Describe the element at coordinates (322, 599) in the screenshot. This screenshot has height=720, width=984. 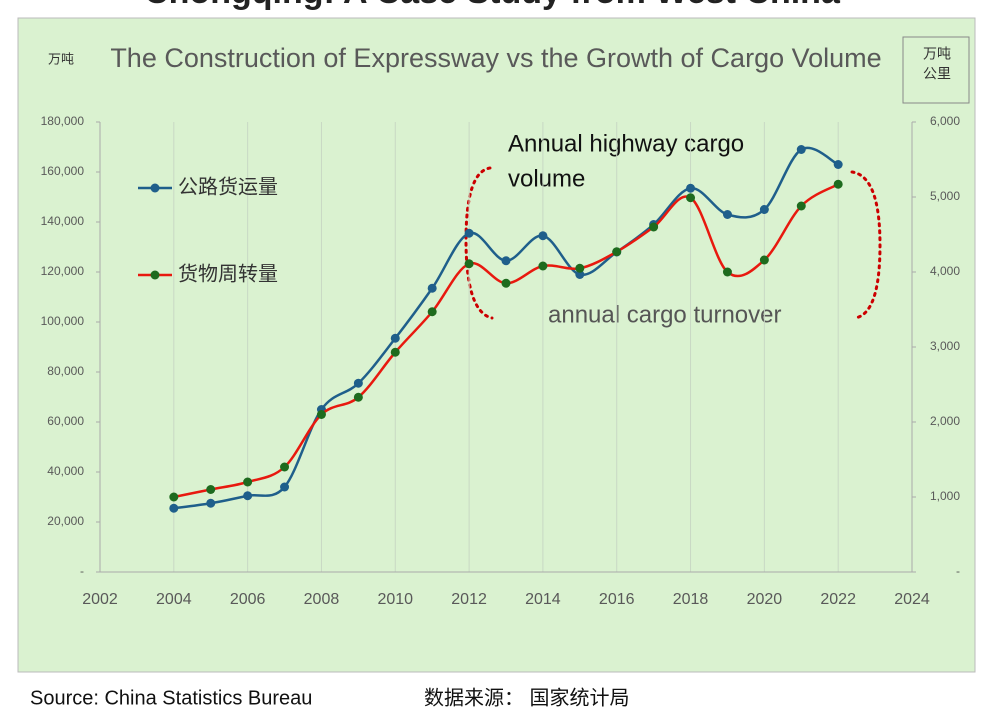
I see `x-tick-label: 2008` at that location.